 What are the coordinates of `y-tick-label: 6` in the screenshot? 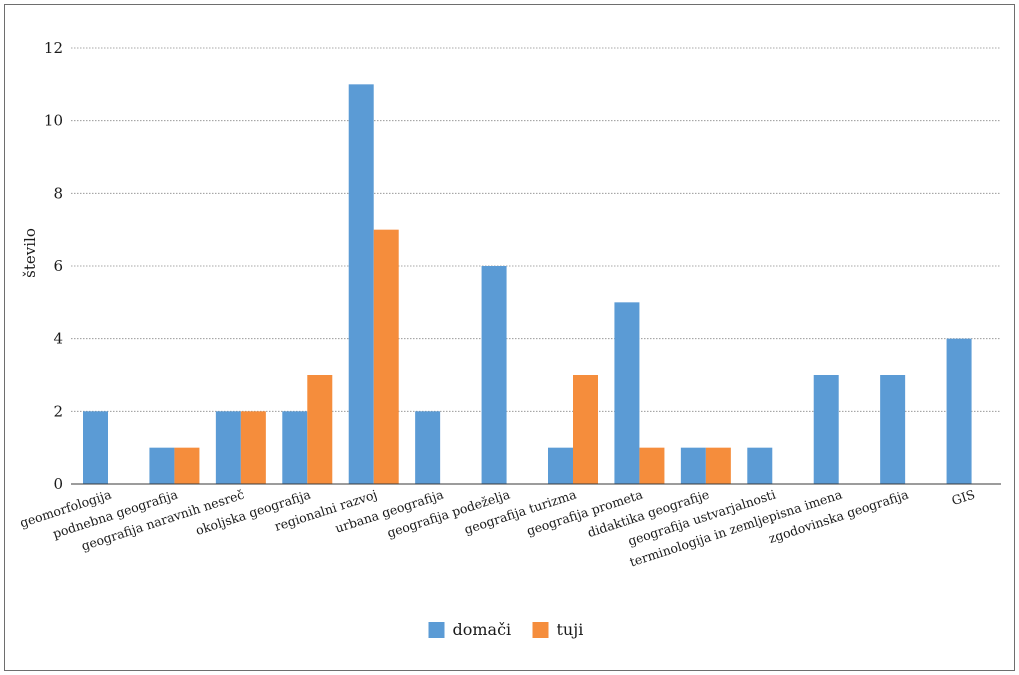 It's located at (58, 266).